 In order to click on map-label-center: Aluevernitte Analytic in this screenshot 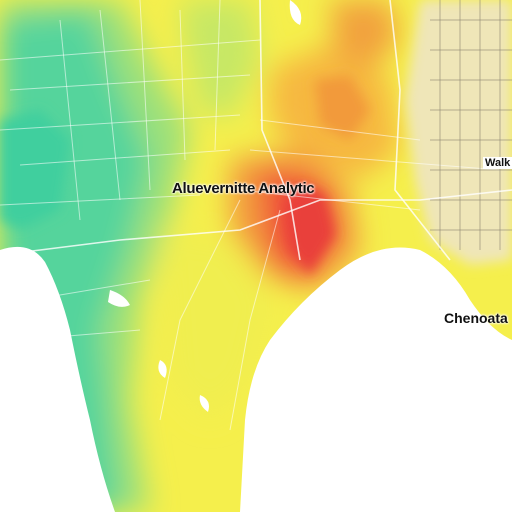, I will do `click(243, 188)`.